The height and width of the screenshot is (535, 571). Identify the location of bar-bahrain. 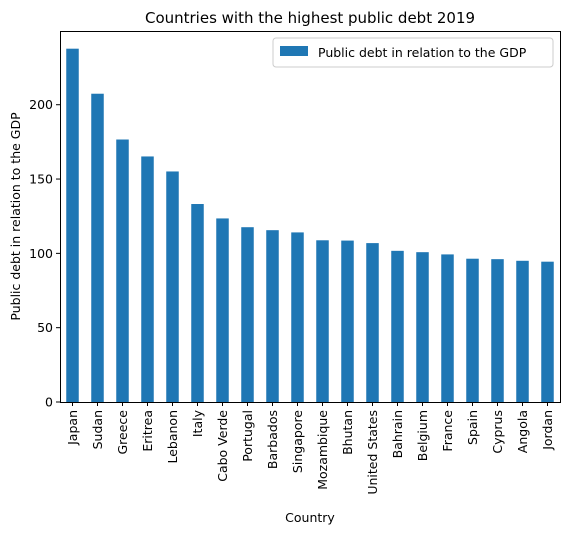
(397, 326).